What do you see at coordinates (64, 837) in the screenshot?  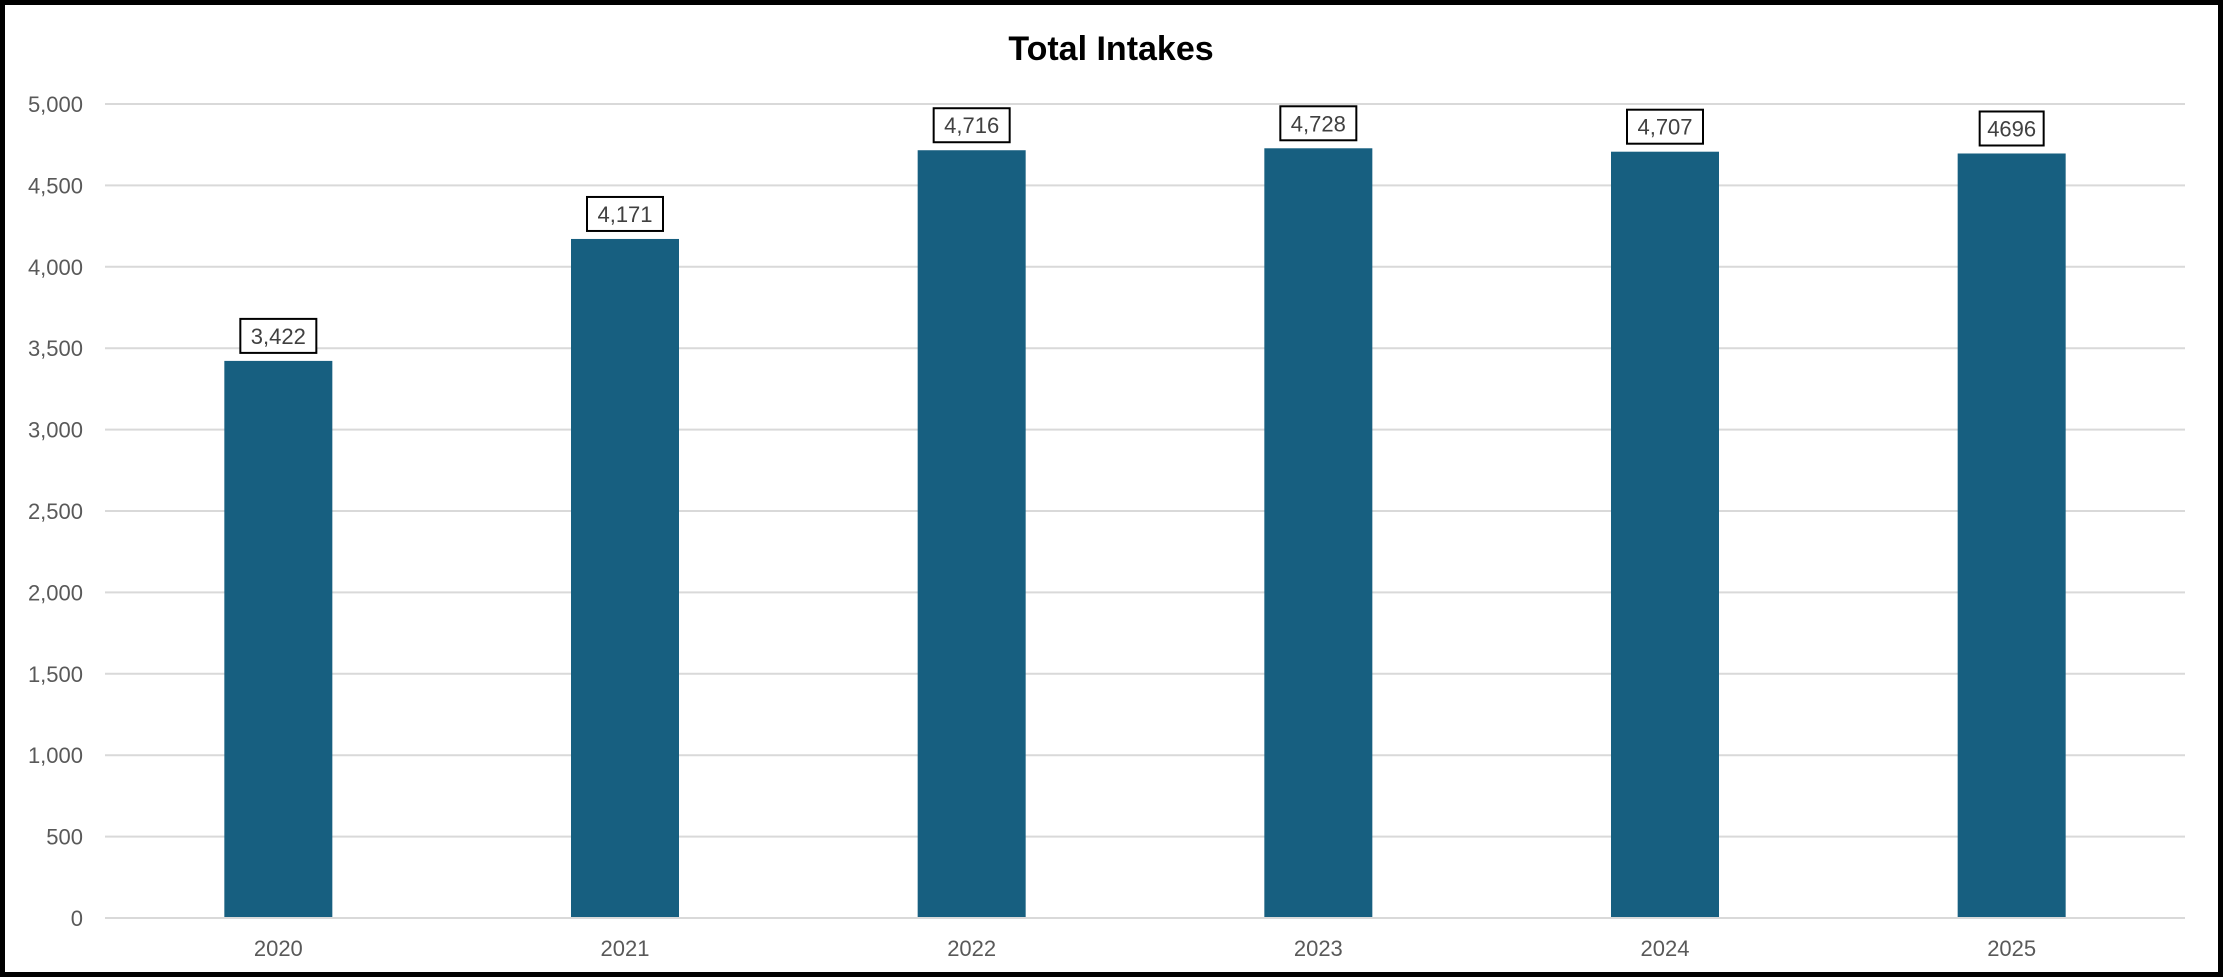 I see `y-tick-label: 500` at bounding box center [64, 837].